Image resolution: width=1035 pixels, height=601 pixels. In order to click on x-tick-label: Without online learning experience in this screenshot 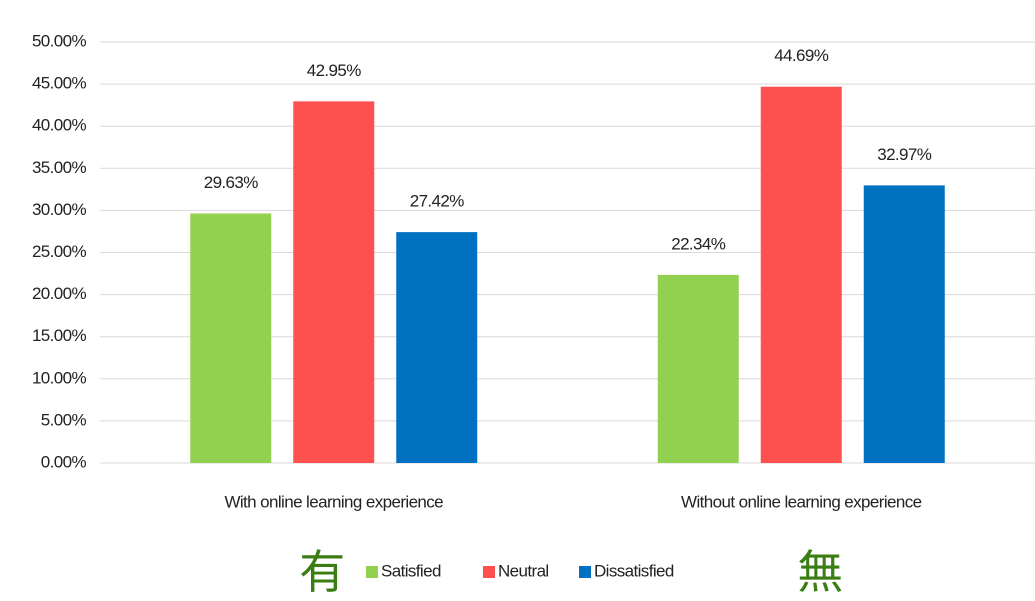, I will do `click(801, 501)`.